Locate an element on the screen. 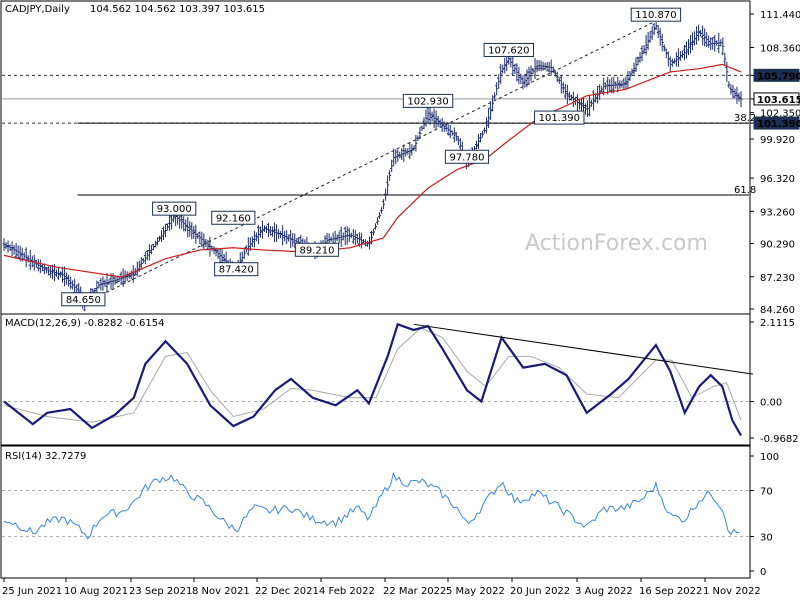  price-label-text: 84.650 is located at coordinates (83, 300).